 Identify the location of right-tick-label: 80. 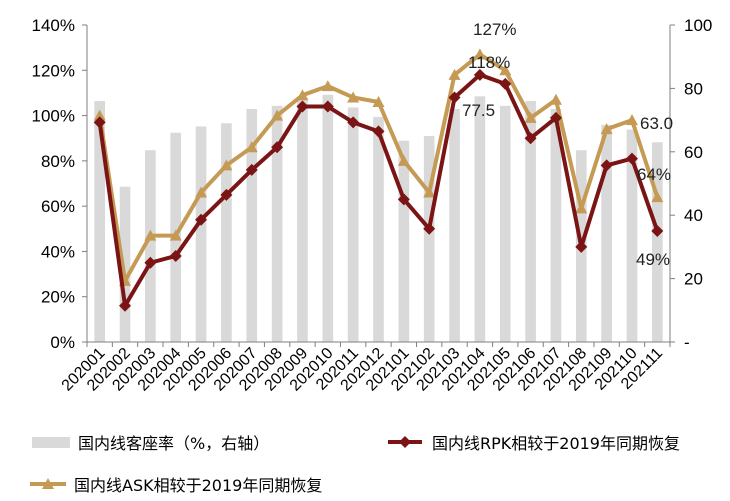
(693, 88).